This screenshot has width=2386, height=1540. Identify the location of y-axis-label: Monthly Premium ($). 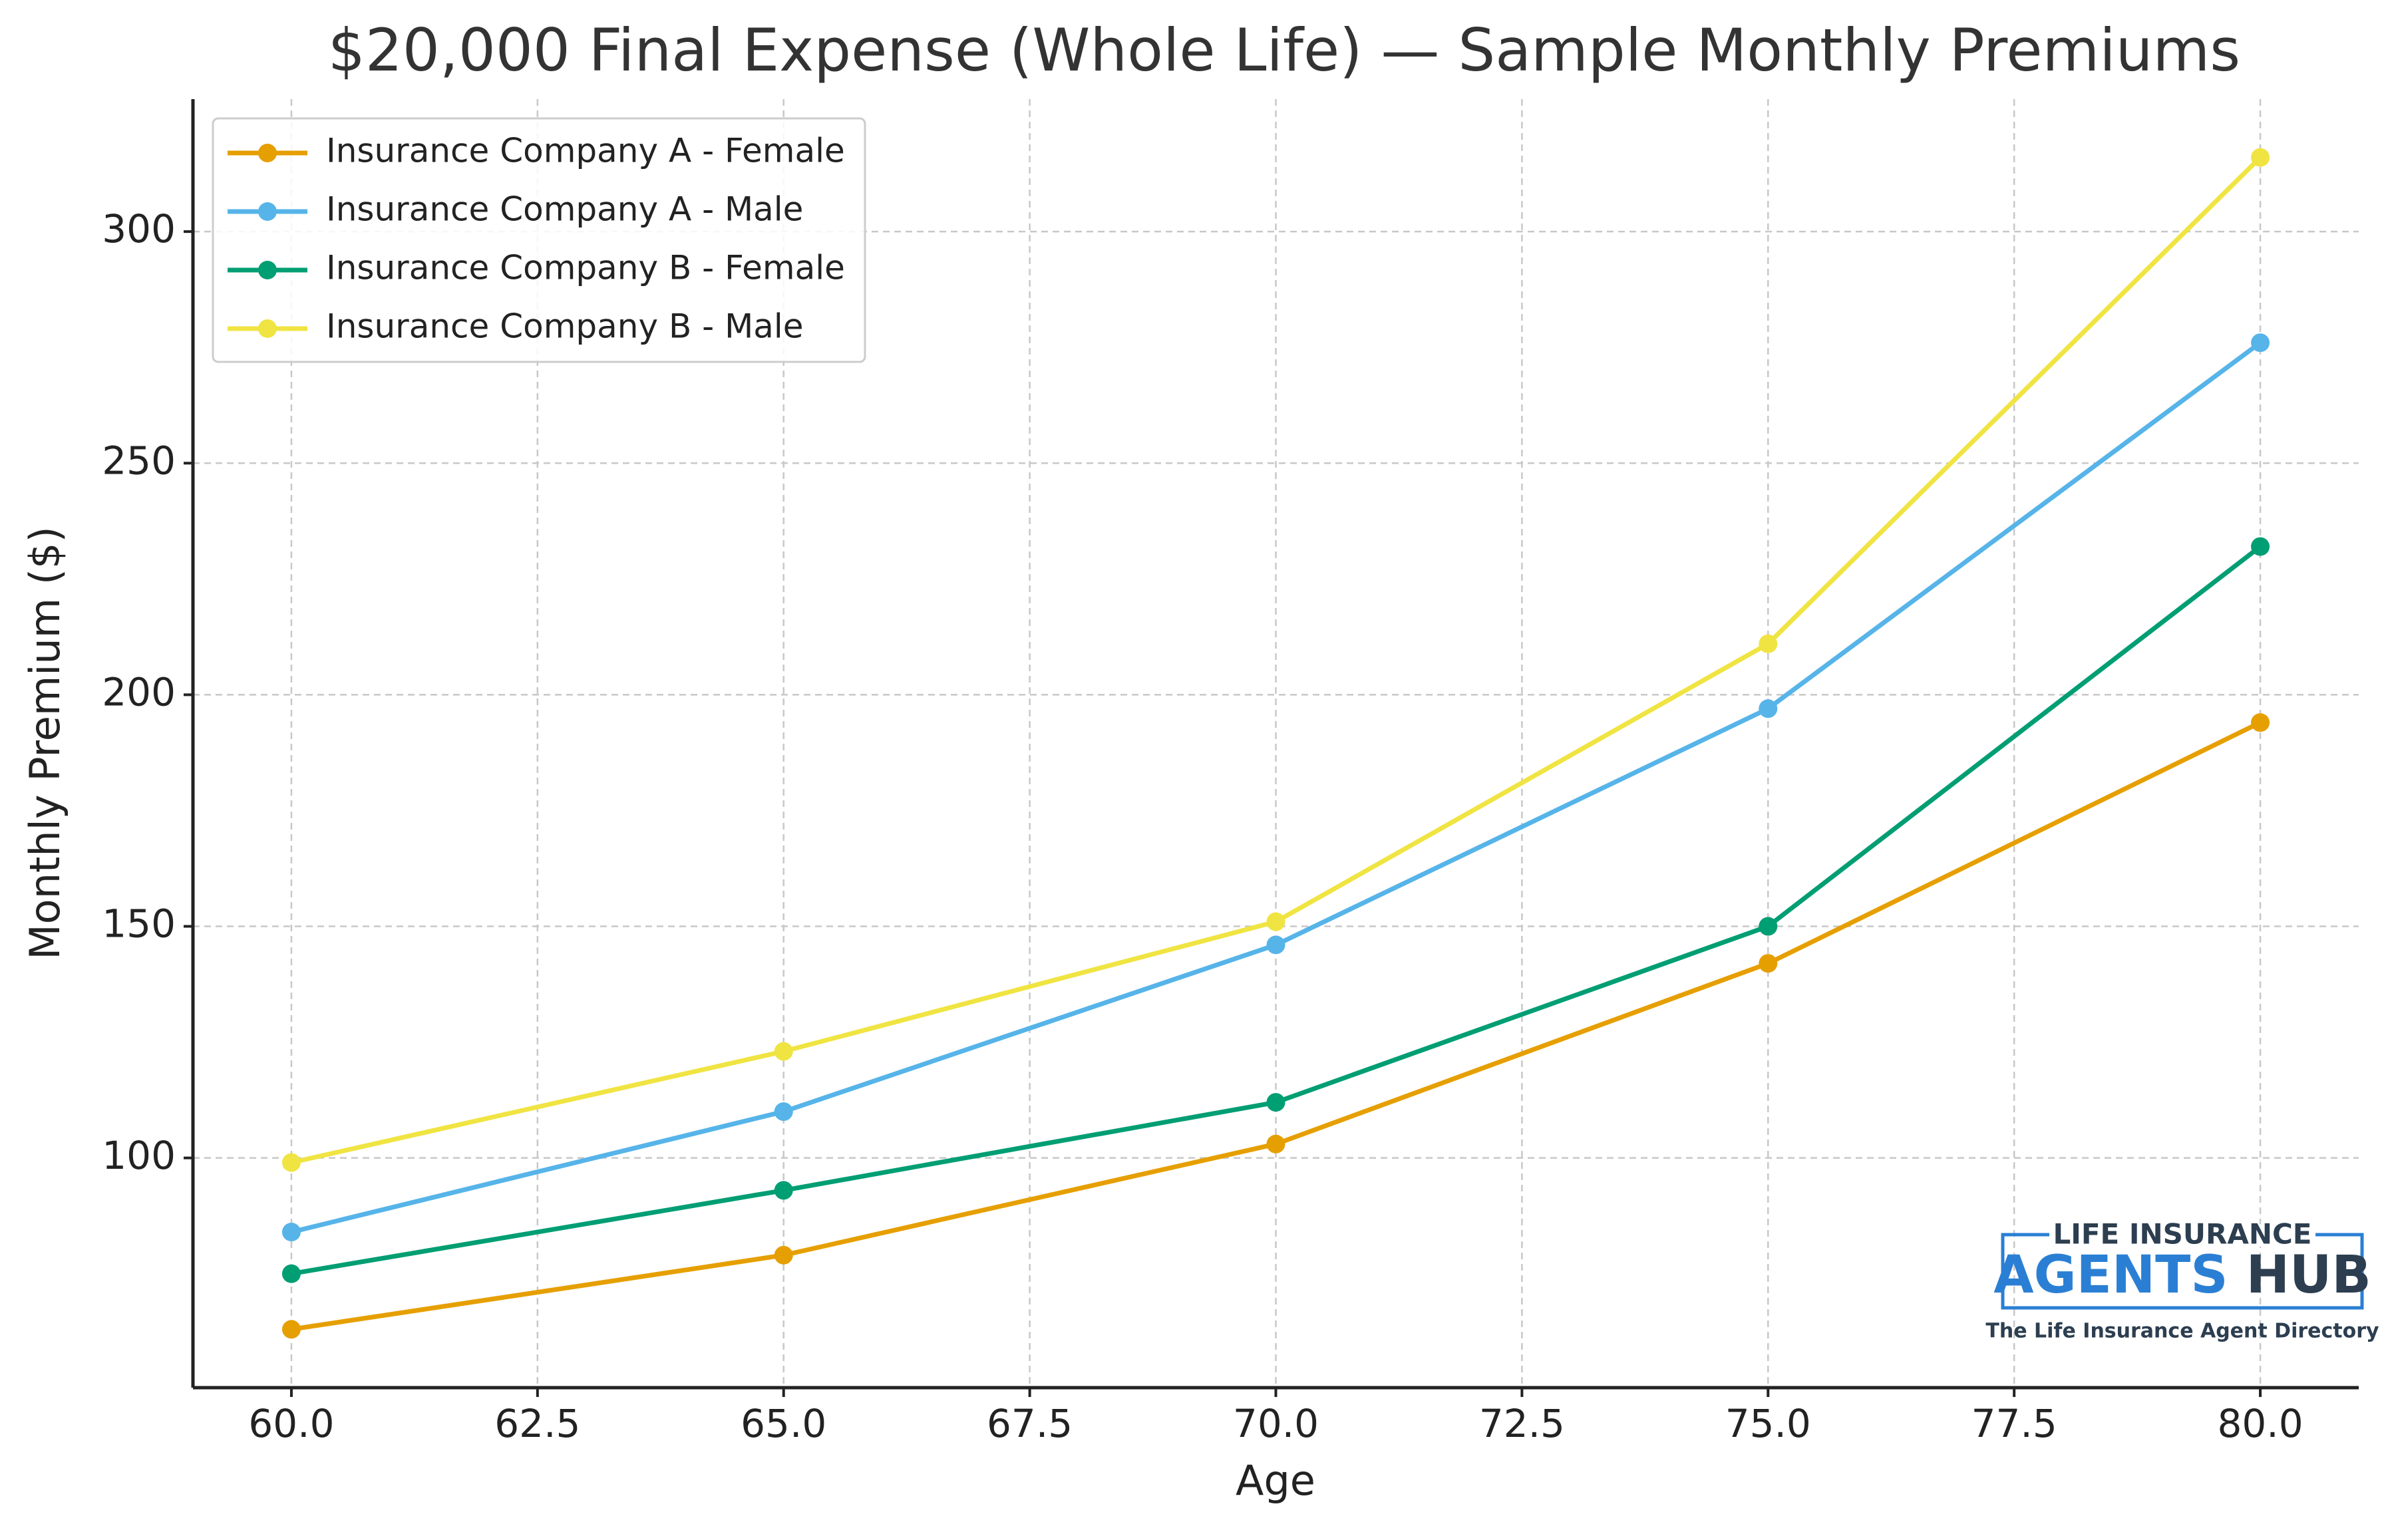
(45, 742).